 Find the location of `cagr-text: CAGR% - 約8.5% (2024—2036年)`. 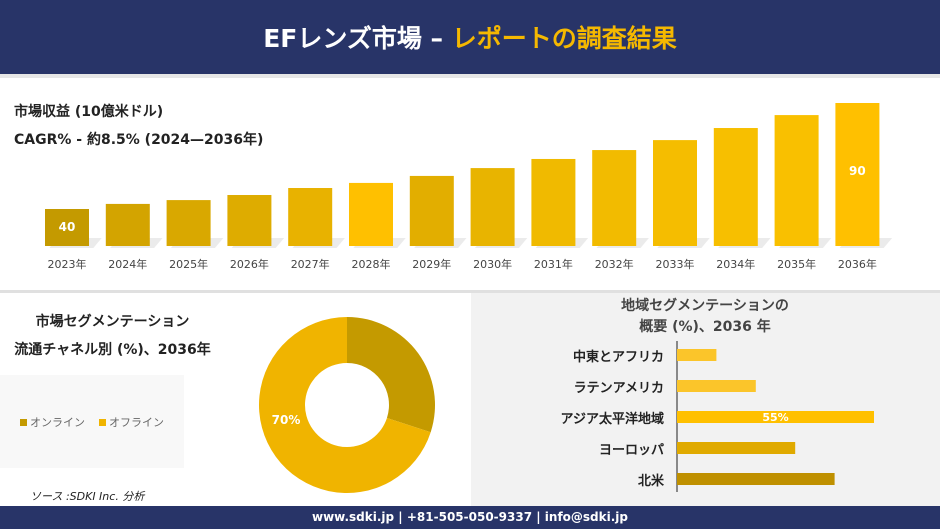

cagr-text: CAGR% - 約8.5% (2024—2036年) is located at coordinates (139, 140).